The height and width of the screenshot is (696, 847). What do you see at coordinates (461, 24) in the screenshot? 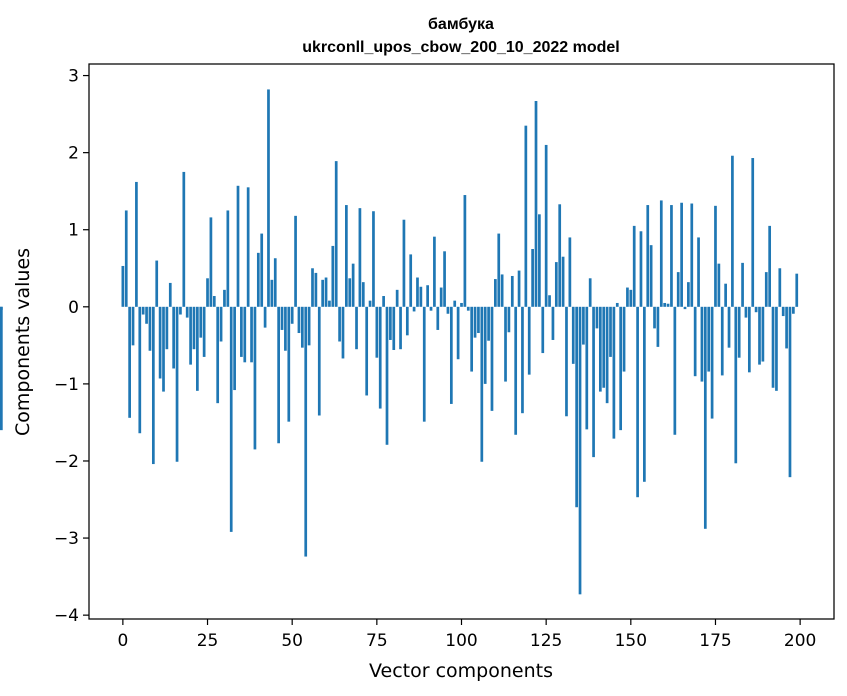
I see `chart-title: бамбука` at bounding box center [461, 24].